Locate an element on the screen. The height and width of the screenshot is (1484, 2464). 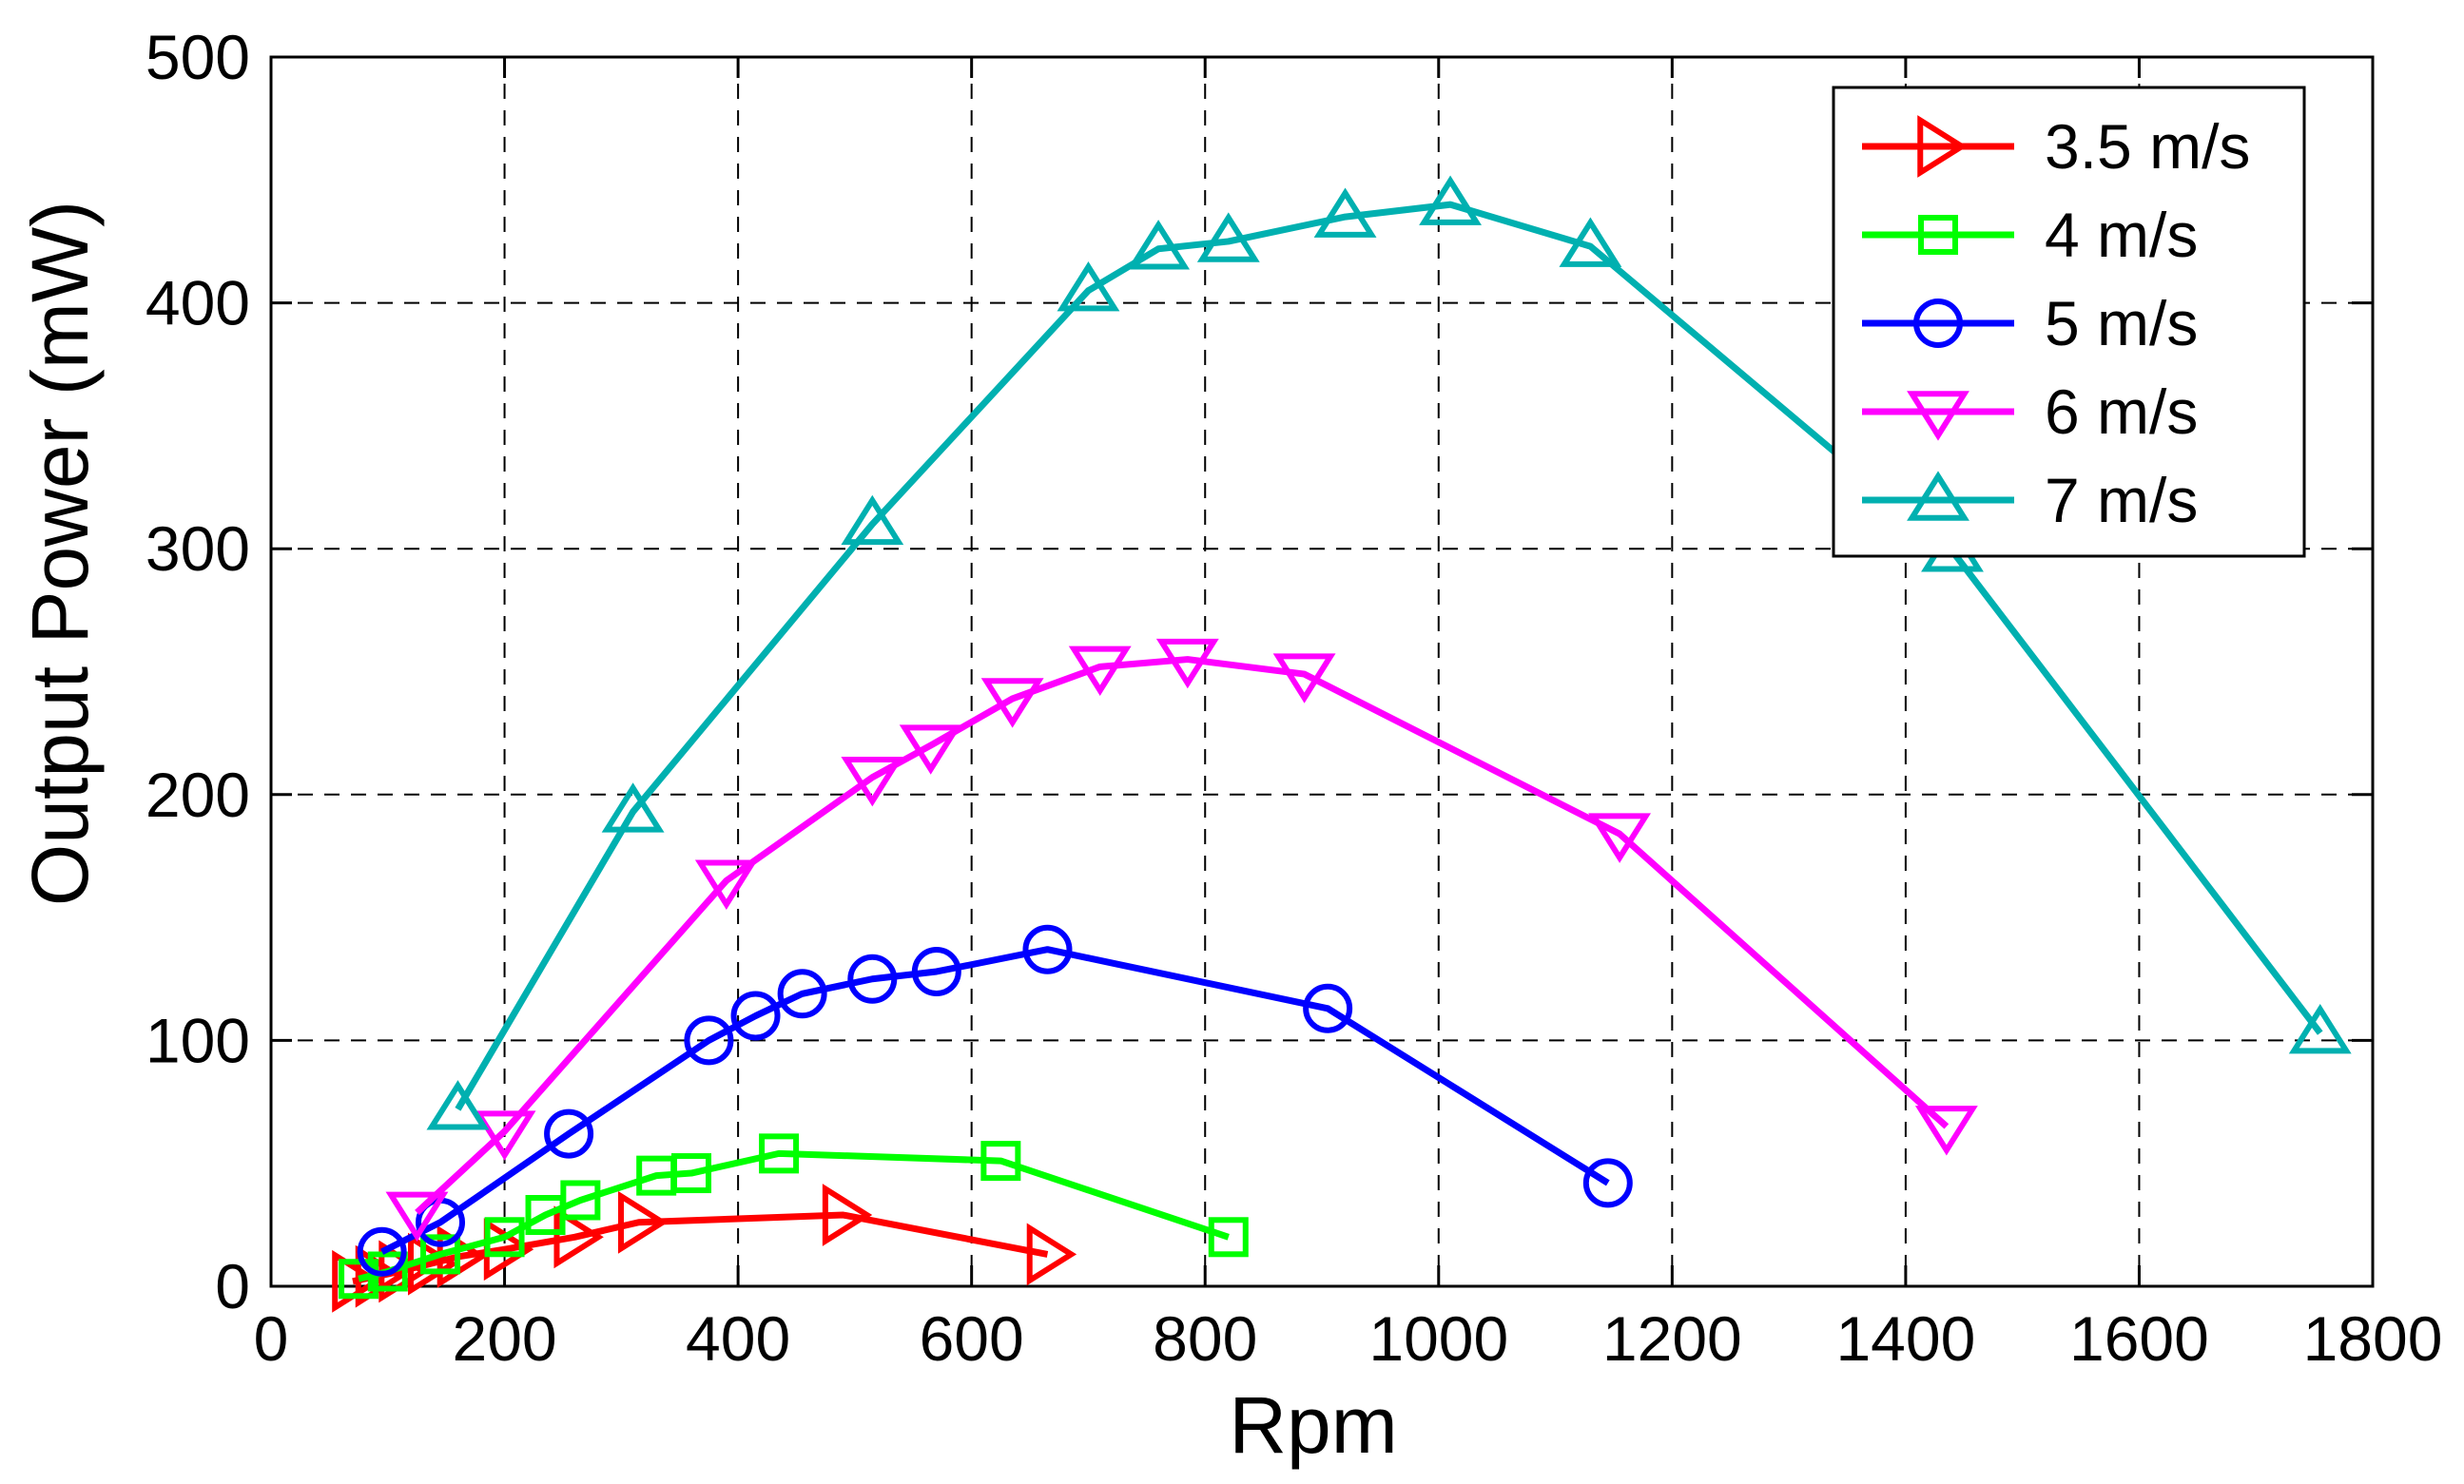
legend-label: 6 m/s is located at coordinates (2122, 411).